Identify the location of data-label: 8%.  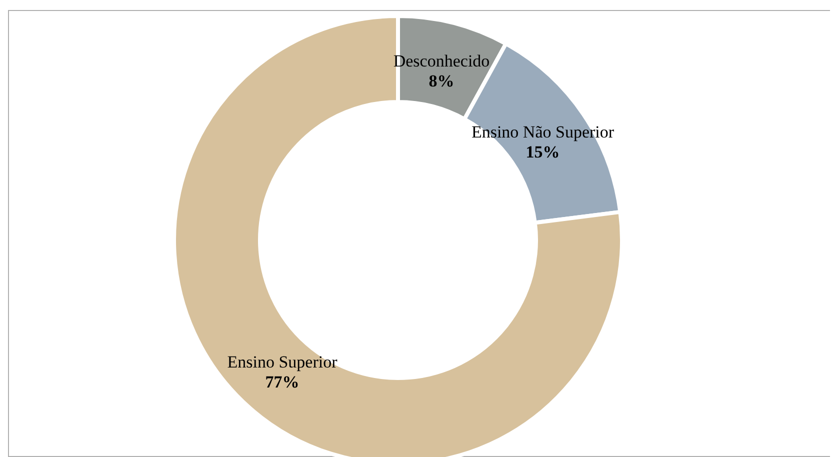
(441, 81).